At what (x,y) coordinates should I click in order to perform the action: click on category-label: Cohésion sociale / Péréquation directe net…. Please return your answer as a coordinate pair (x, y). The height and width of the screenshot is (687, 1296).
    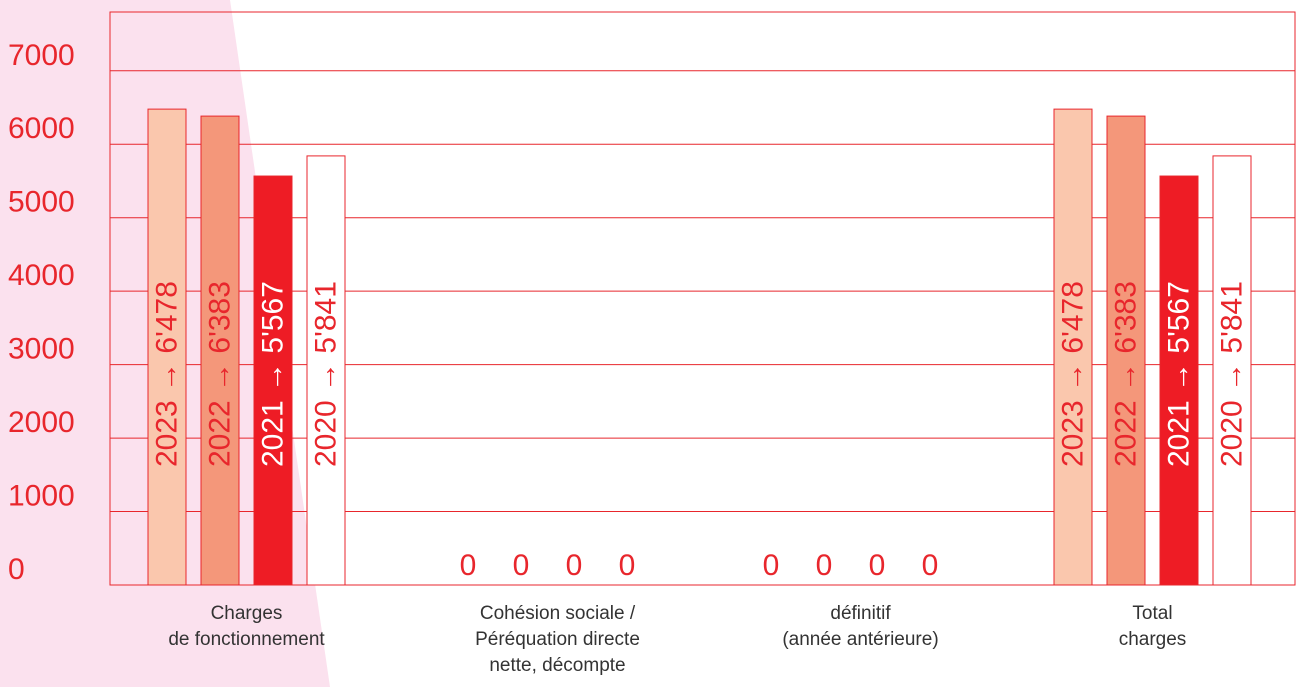
    Looking at the image, I should click on (557, 639).